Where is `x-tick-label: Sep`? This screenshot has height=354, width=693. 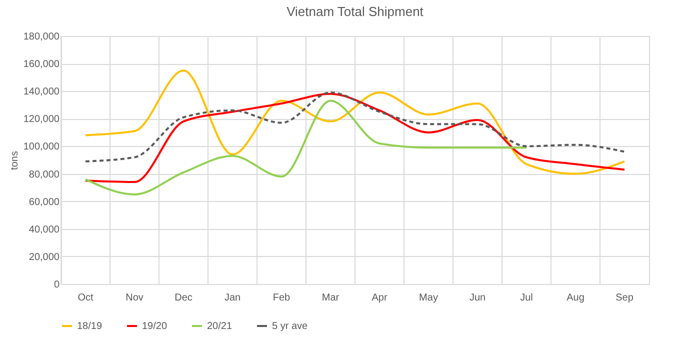 x-tick-label: Sep is located at coordinates (625, 298).